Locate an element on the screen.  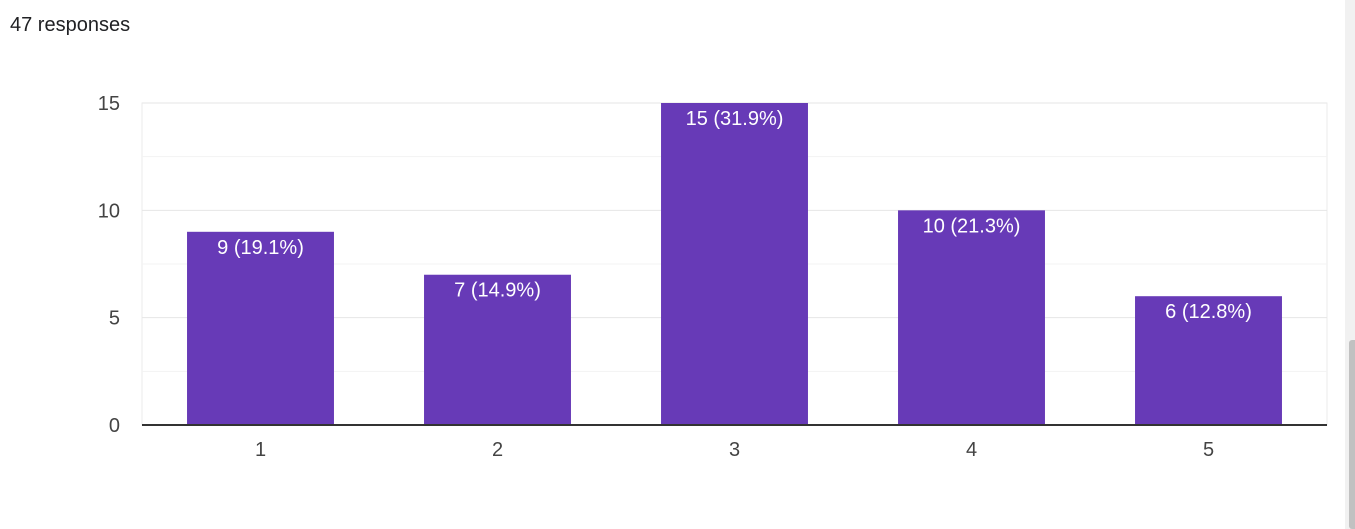
bar-data-label: 7 (14.9%) is located at coordinates (497, 291).